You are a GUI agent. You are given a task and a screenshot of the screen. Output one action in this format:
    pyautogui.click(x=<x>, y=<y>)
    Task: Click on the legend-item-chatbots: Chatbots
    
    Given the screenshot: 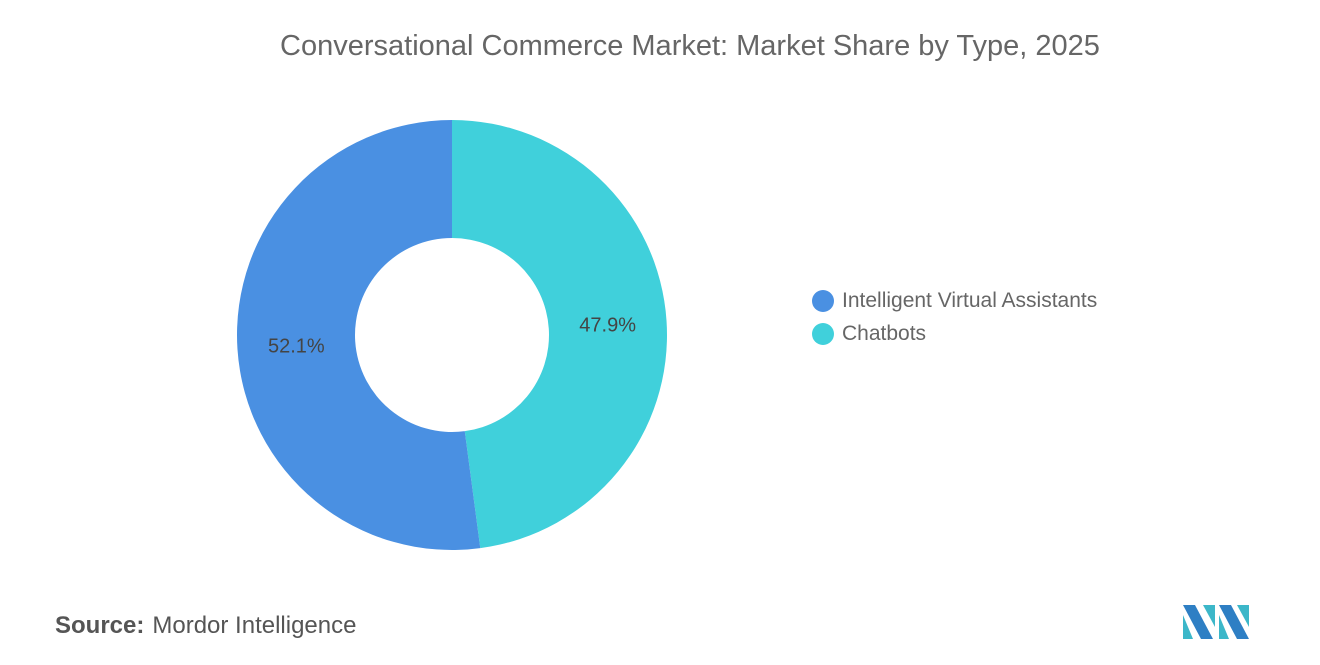 What is the action you would take?
    pyautogui.click(x=954, y=333)
    